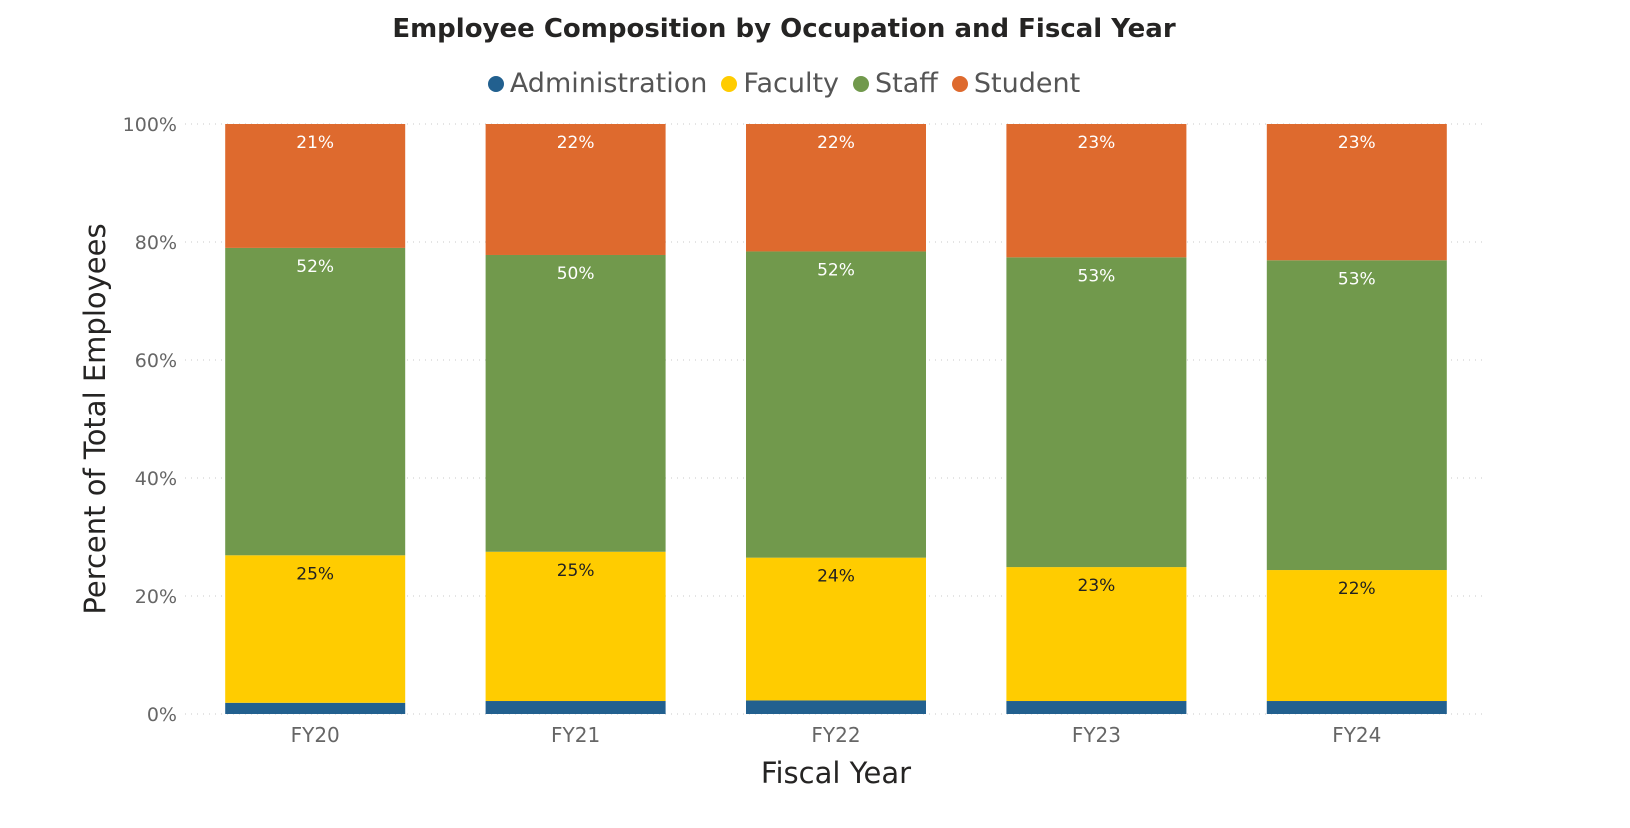  Describe the element at coordinates (315, 735) in the screenshot. I see `x-tick-label: FY20` at that location.